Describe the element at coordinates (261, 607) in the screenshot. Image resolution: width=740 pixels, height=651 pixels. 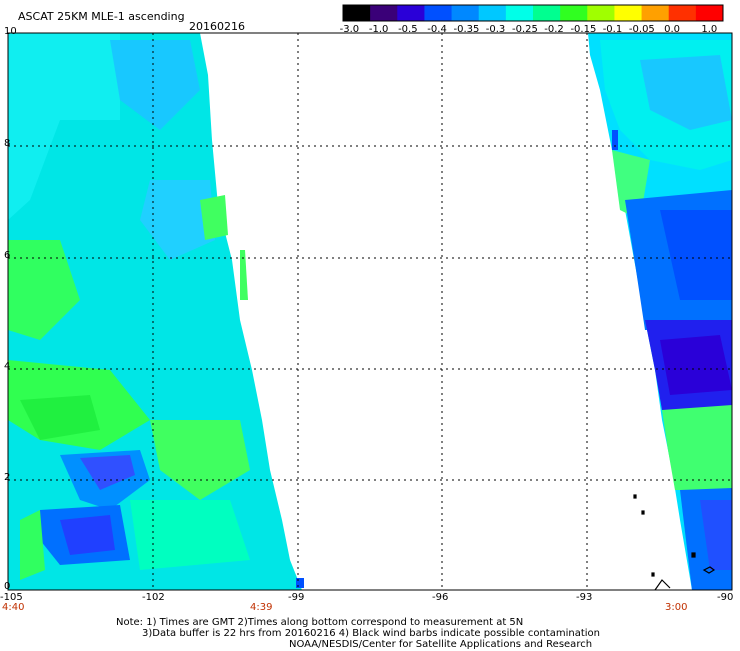
I see `time-label-middle: 4:39` at that location.